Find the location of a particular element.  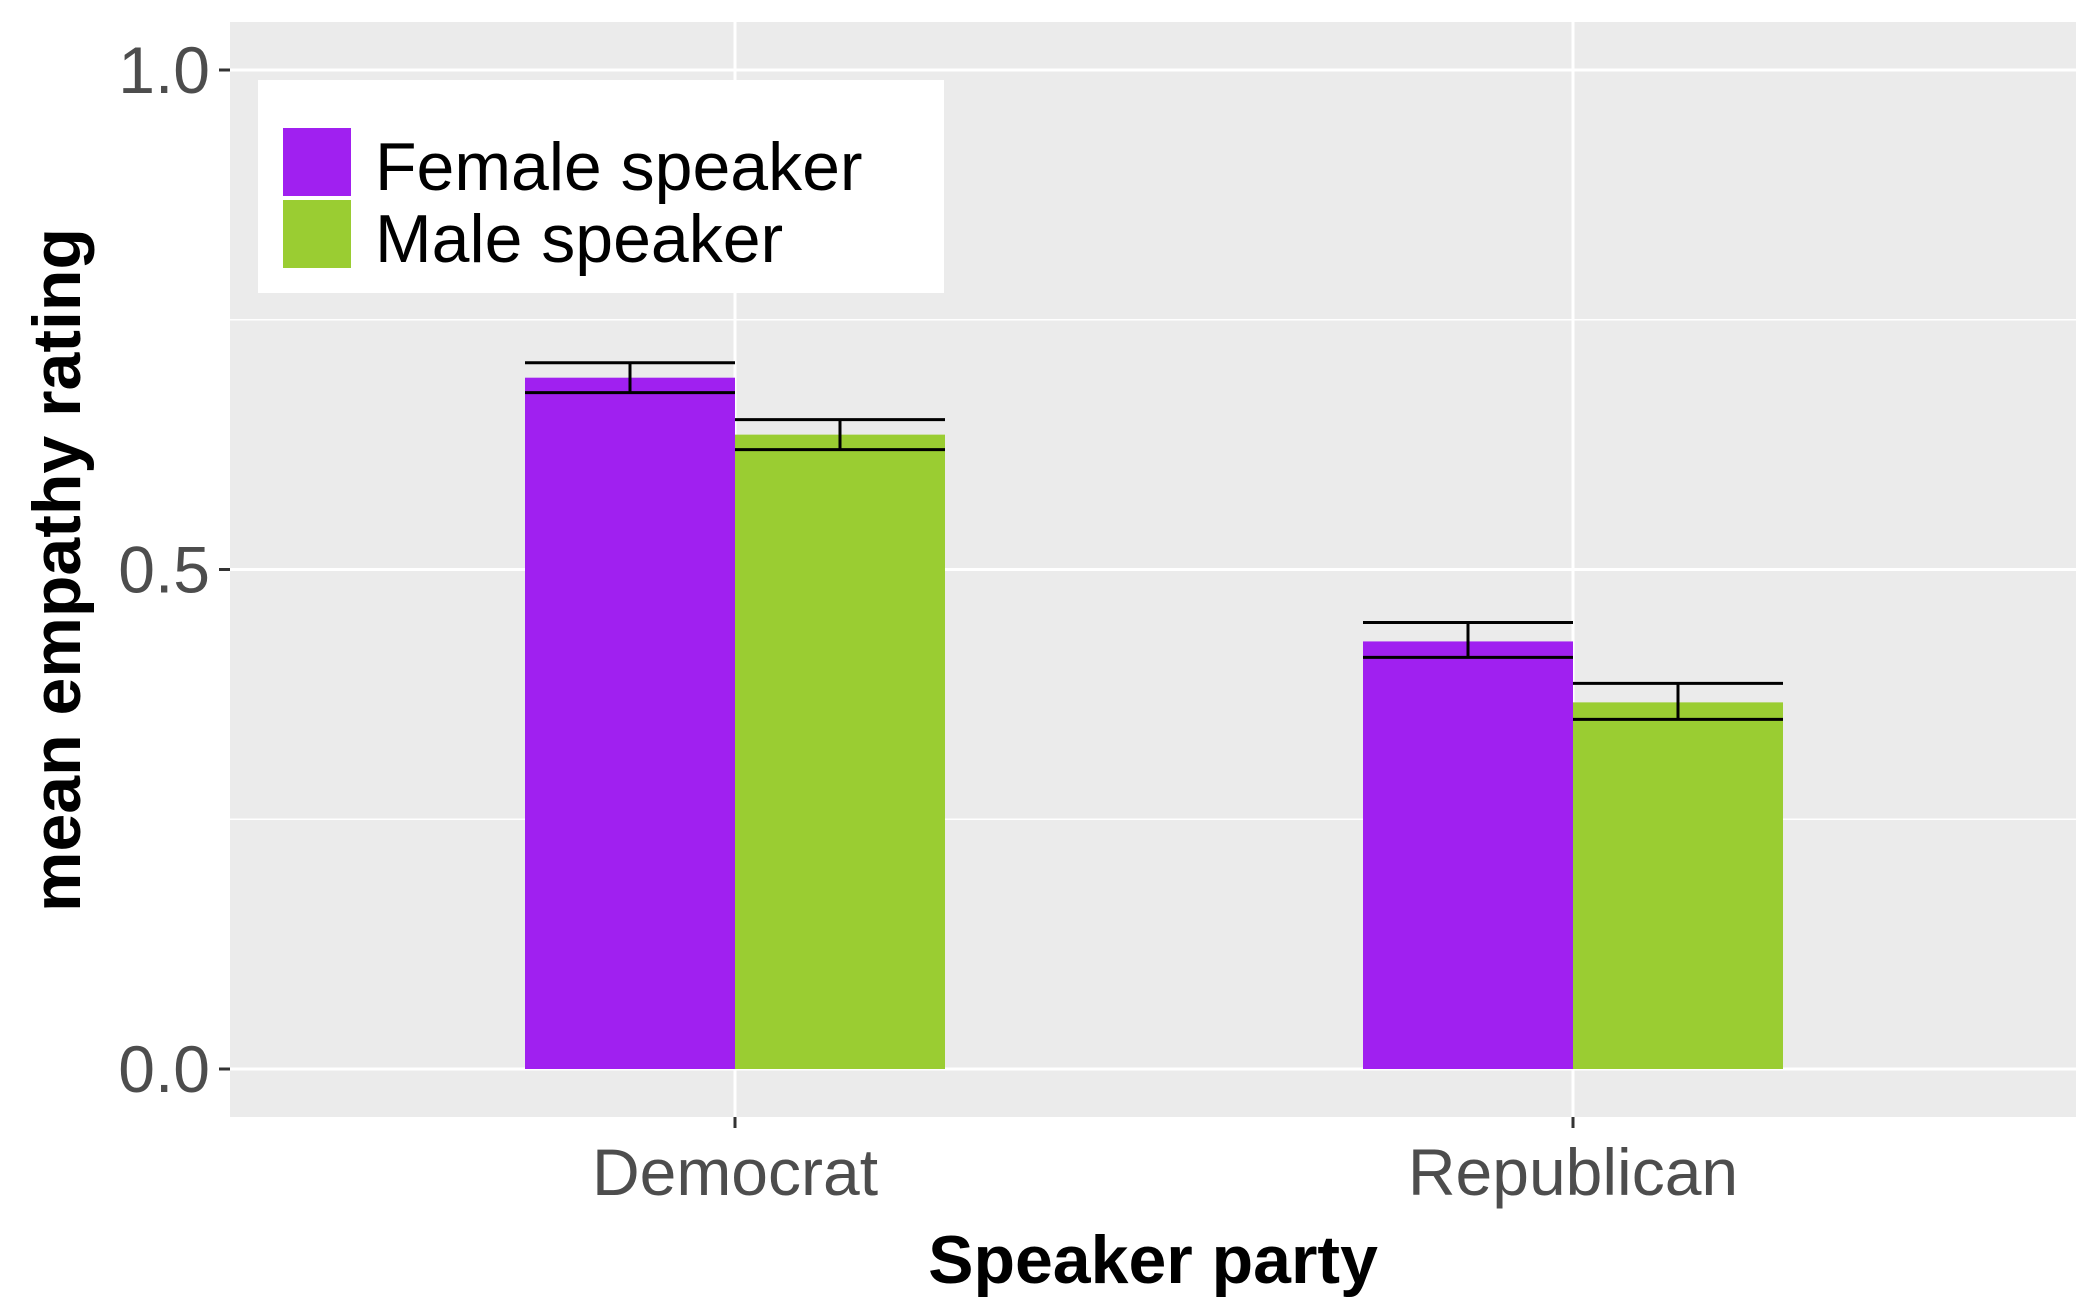

y-axis: 0.0 0.5 1.0 is located at coordinates (174, 569).